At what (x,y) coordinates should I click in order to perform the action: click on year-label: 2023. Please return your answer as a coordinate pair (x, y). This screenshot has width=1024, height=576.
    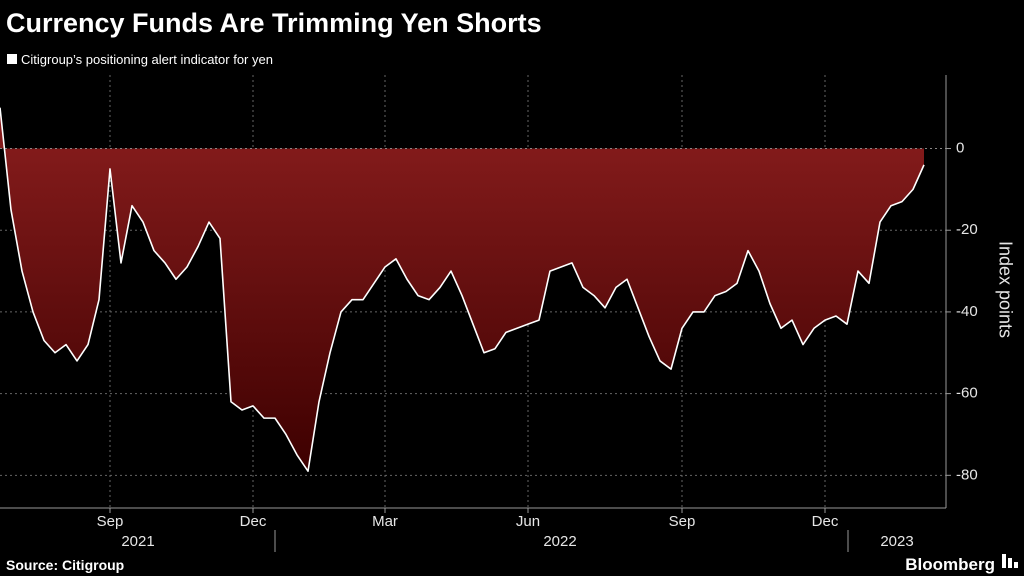
    Looking at the image, I should click on (896, 541).